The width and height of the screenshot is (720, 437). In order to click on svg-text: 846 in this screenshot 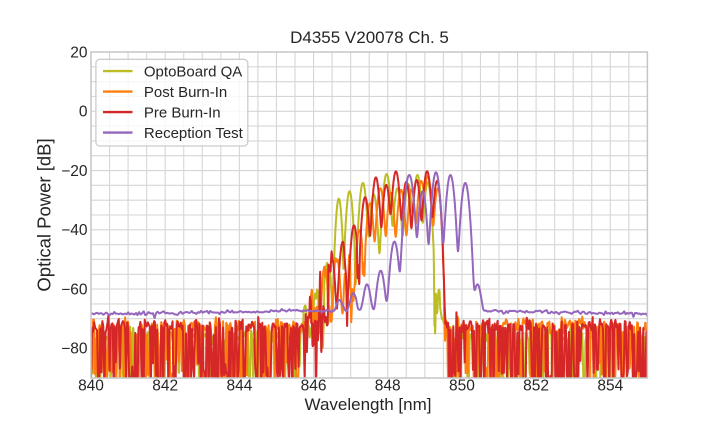, I will do `click(314, 386)`.